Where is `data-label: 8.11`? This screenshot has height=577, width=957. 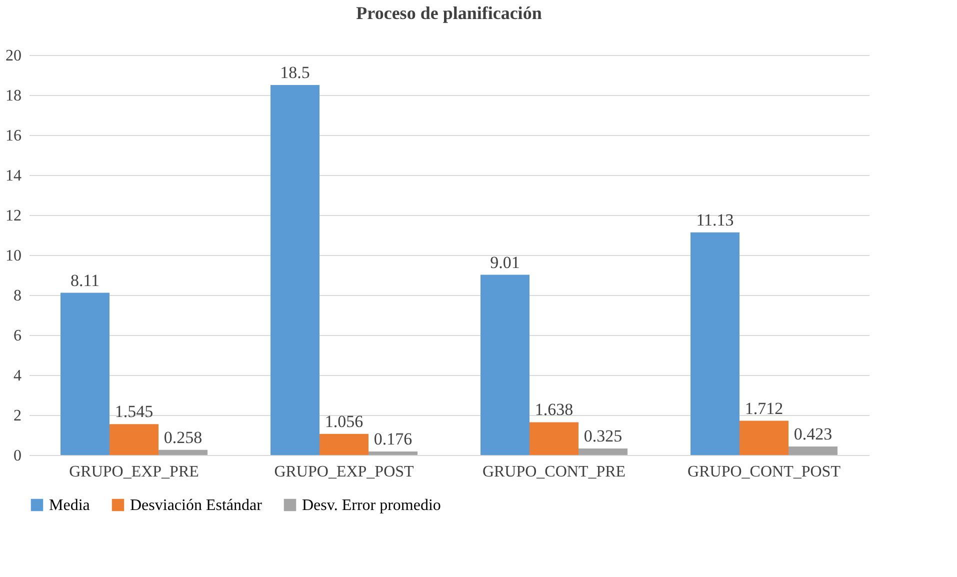
data-label: 8.11 is located at coordinates (85, 280).